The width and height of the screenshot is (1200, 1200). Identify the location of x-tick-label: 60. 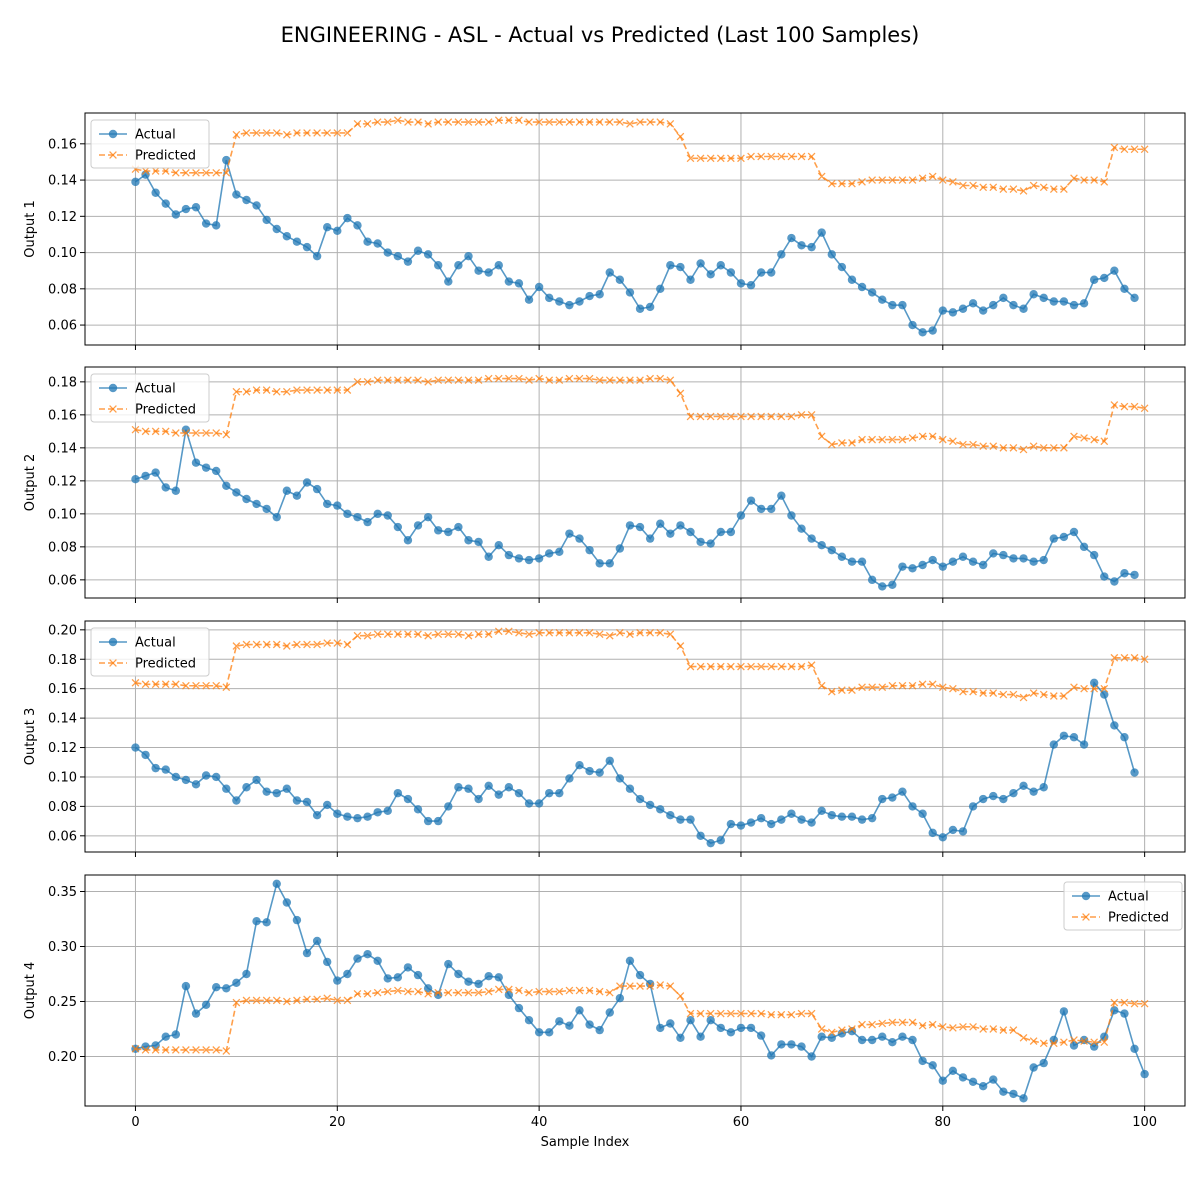
(741, 1122).